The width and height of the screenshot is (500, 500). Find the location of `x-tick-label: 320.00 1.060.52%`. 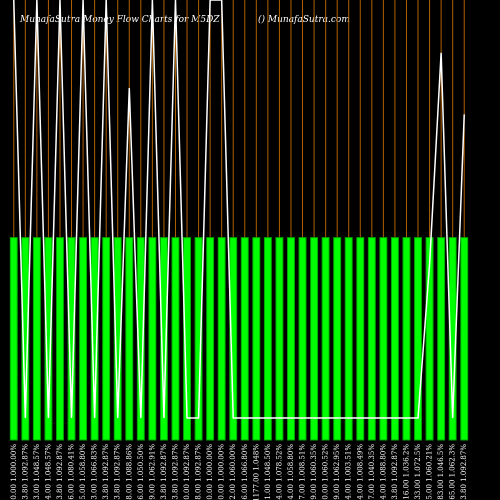

x-tick-label: 320.00 1.060.52% is located at coordinates (326, 472).